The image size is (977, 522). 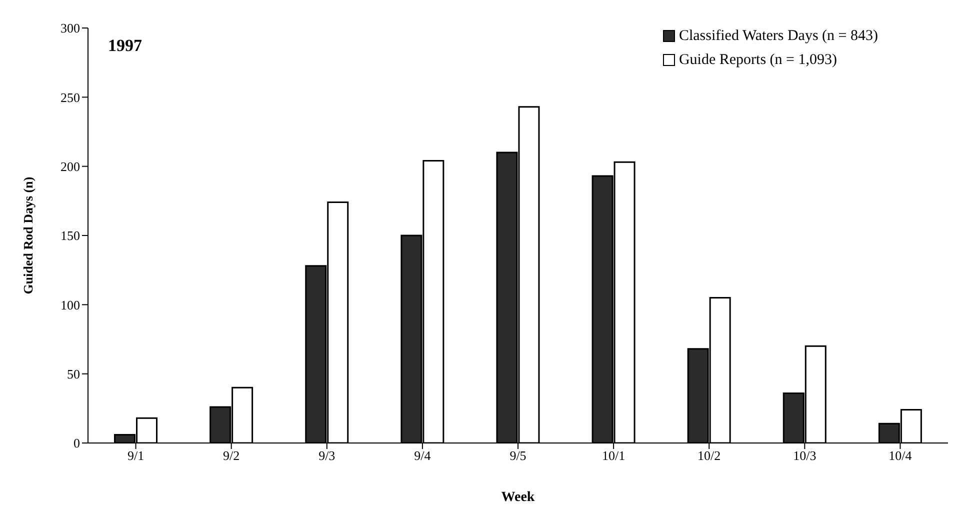 I want to click on x-tick-label: 9/3, so click(x=327, y=456).